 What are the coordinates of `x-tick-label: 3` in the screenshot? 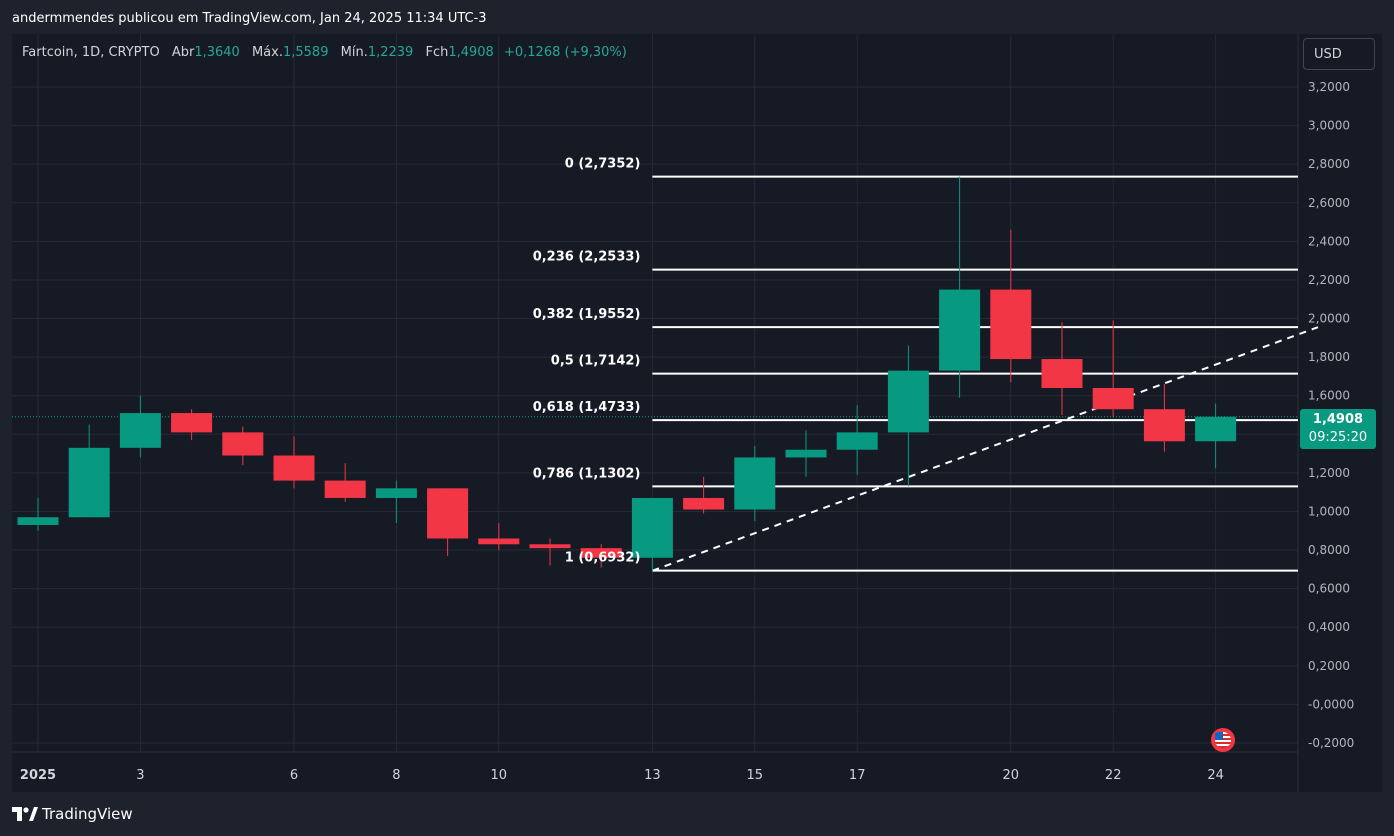 It's located at (140, 775).